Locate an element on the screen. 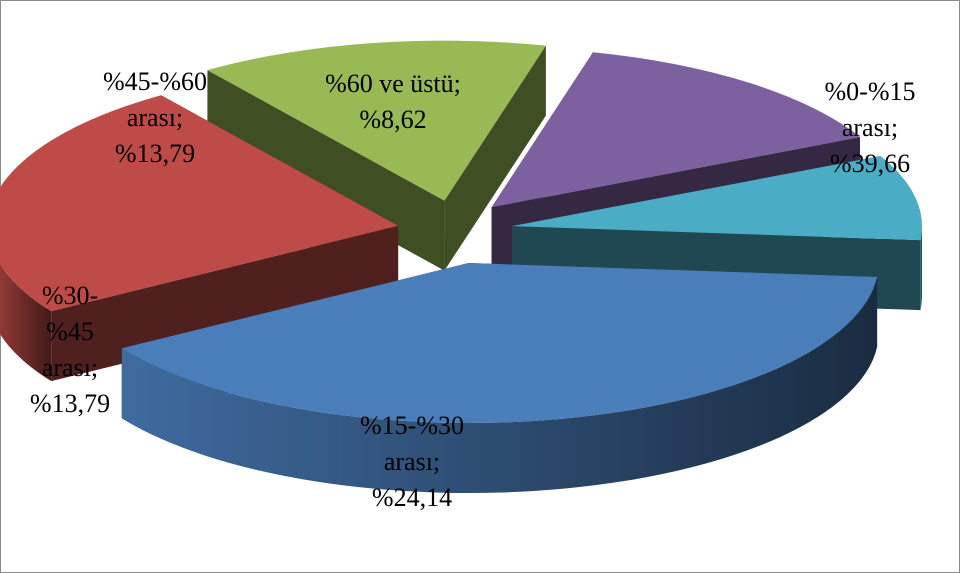  slice-wall-start is located at coordinates (225, 303).